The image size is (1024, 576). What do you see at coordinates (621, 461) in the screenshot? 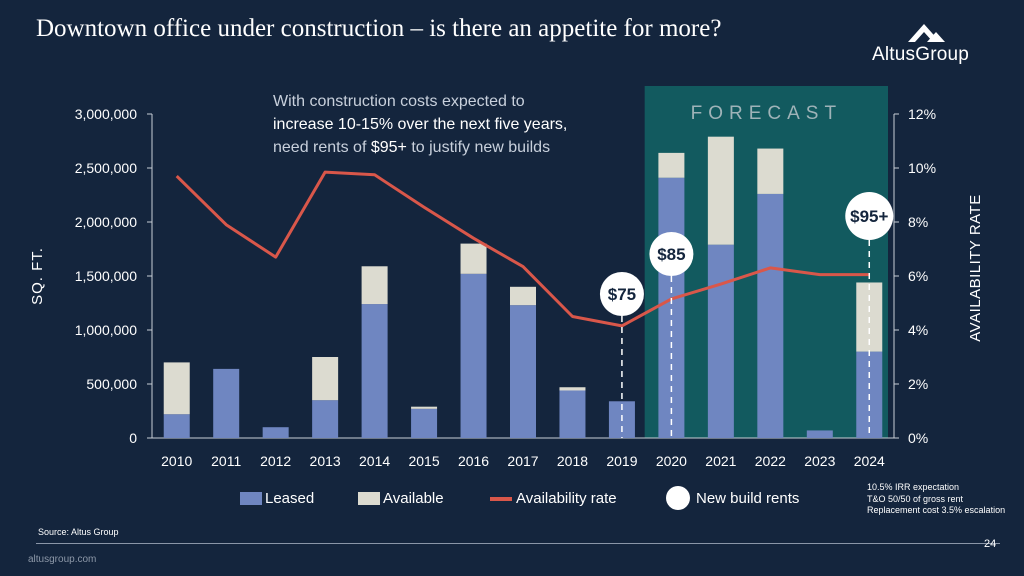
I see `x-tick-label-2019: 2019` at bounding box center [621, 461].